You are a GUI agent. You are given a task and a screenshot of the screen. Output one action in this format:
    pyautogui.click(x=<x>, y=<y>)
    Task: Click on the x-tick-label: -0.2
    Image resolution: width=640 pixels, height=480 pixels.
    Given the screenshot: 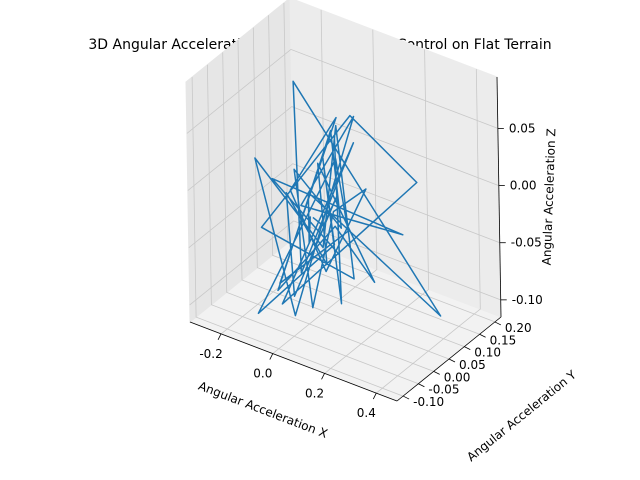 What is the action you would take?
    pyautogui.click(x=210, y=354)
    